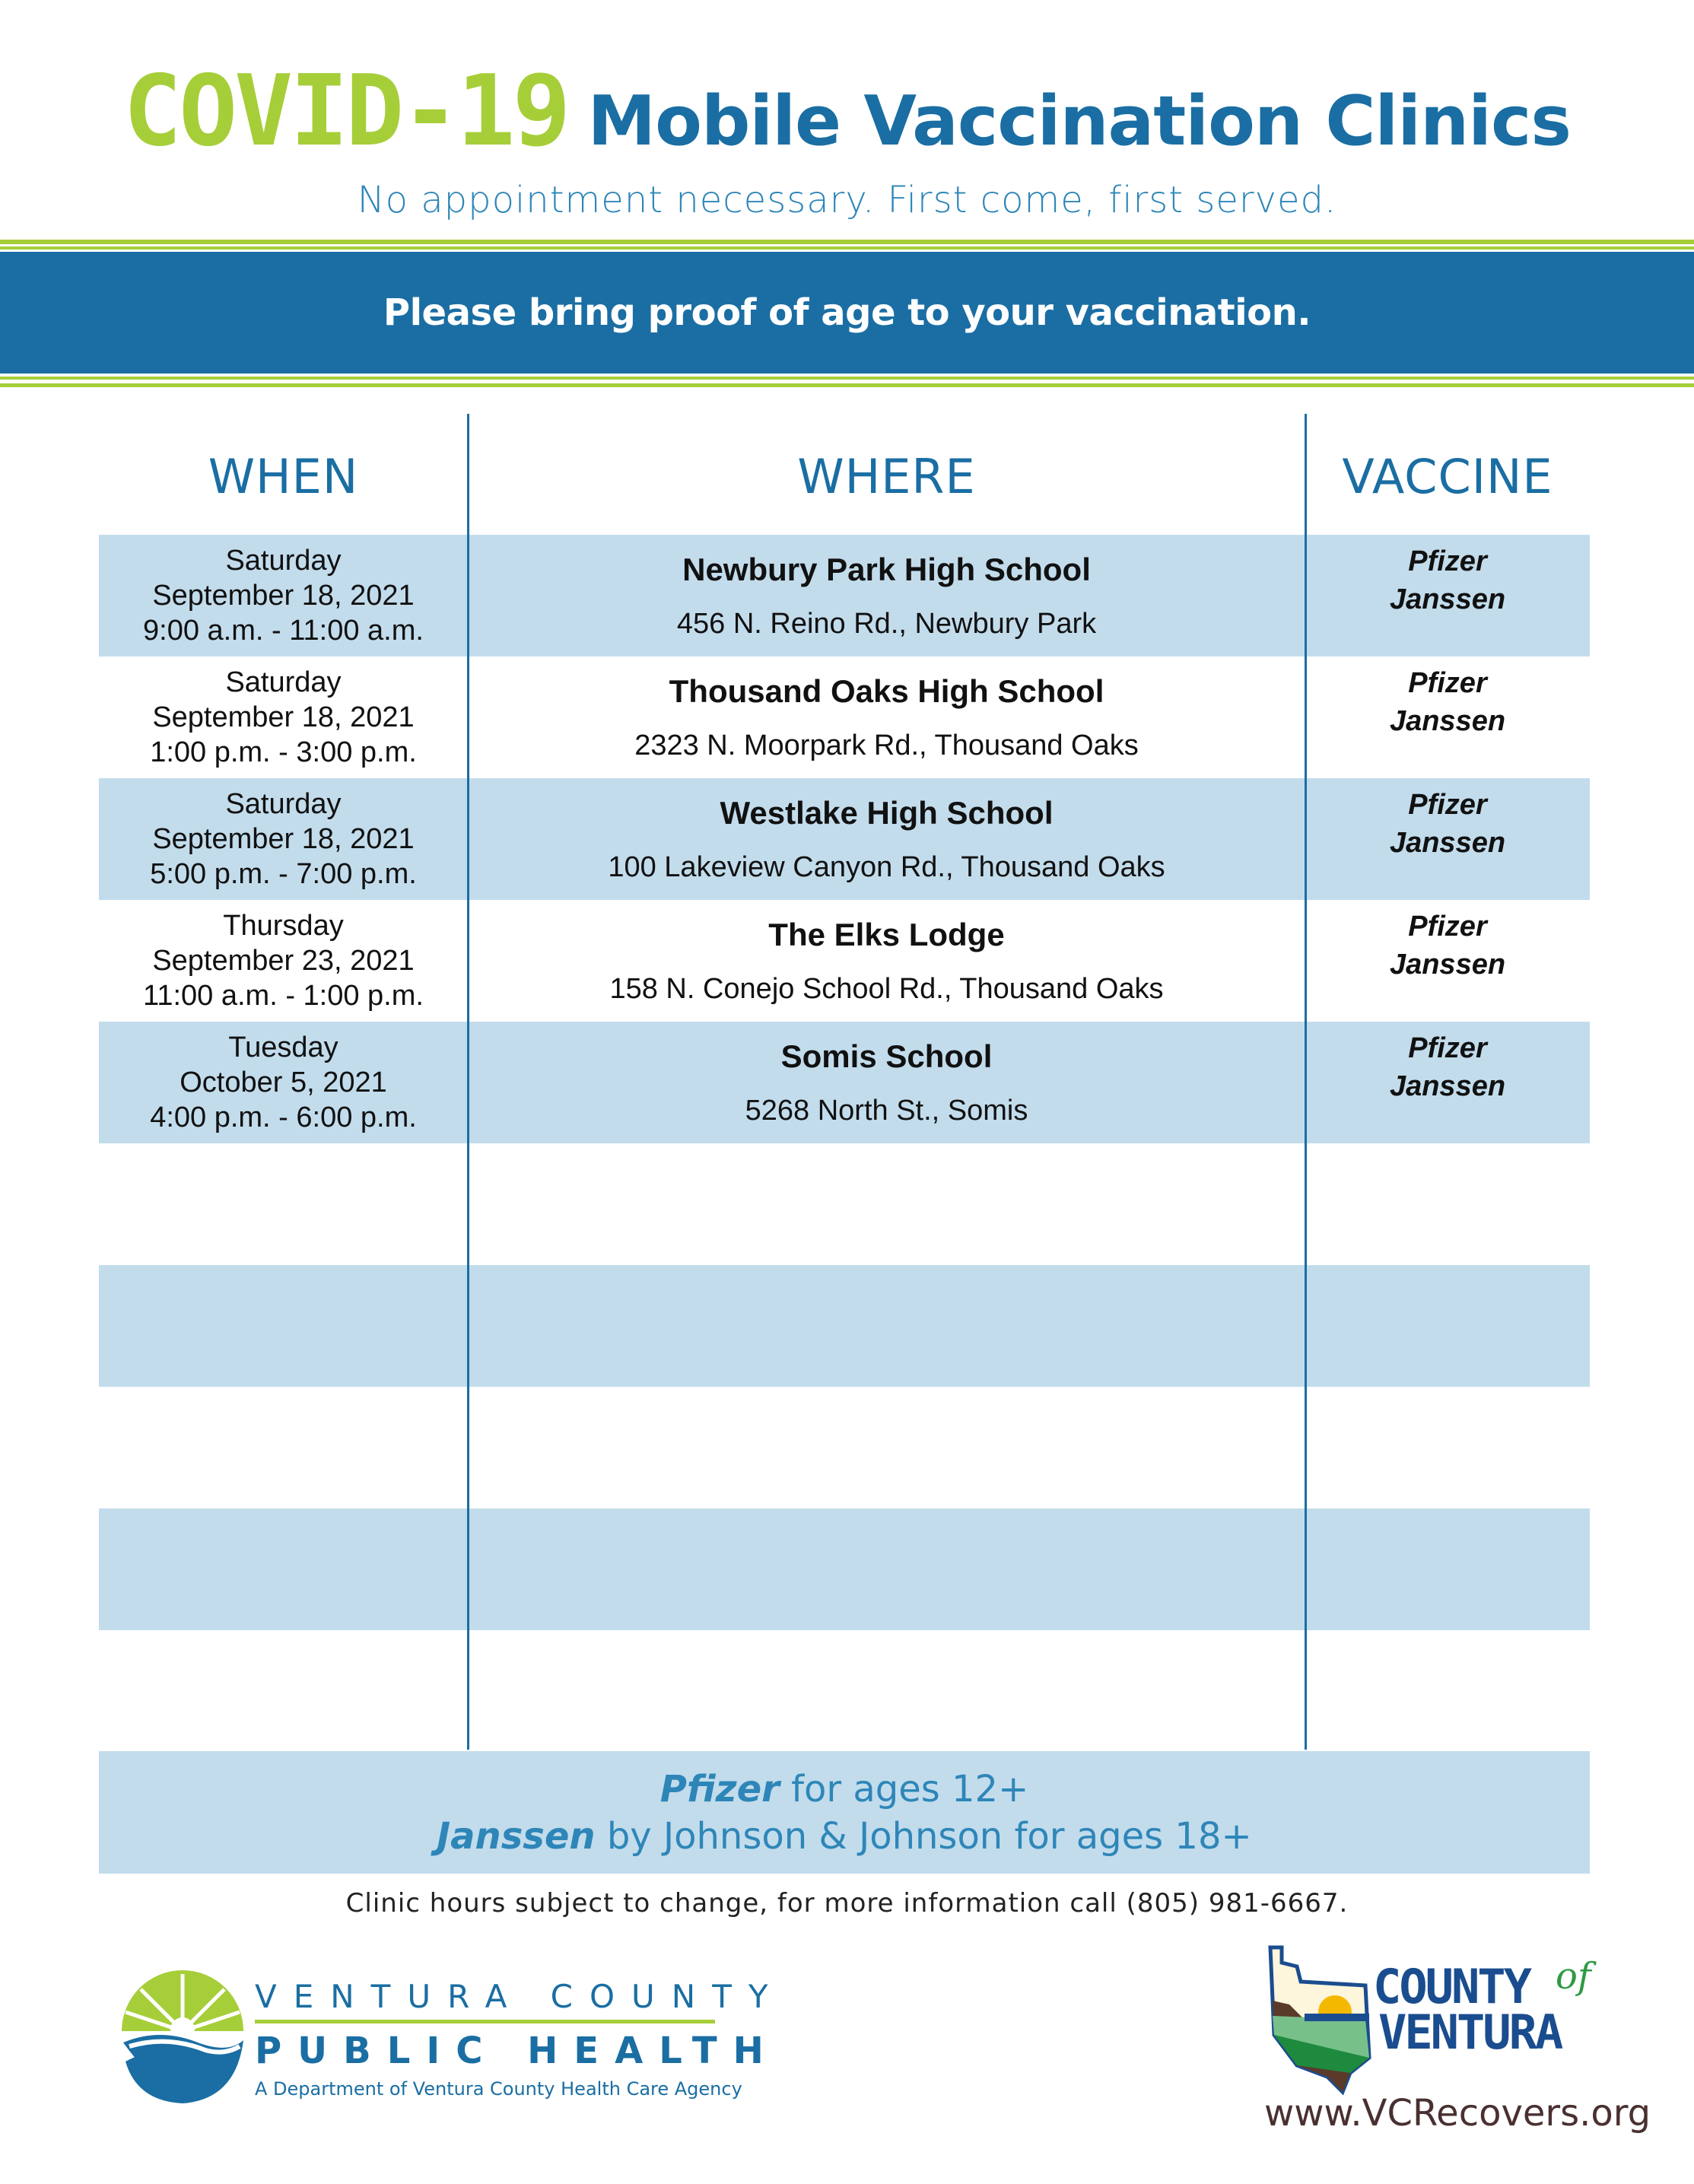 Image resolution: width=1694 pixels, height=2184 pixels. Describe the element at coordinates (887, 745) in the screenshot. I see `address: 2323 N. Moorpark Rd., Thousand Oaks` at that location.